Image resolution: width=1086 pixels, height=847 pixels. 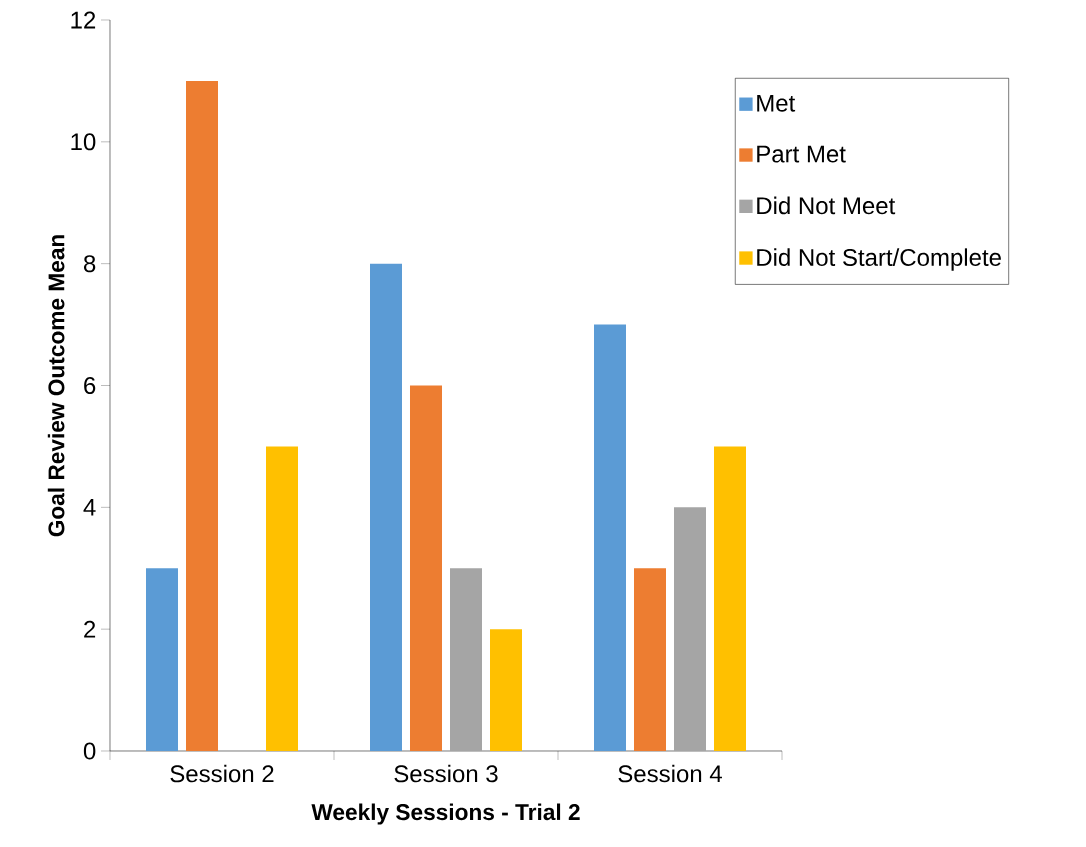 What do you see at coordinates (879, 259) in the screenshot?
I see `legend-label: Did Not Start/Complete` at bounding box center [879, 259].